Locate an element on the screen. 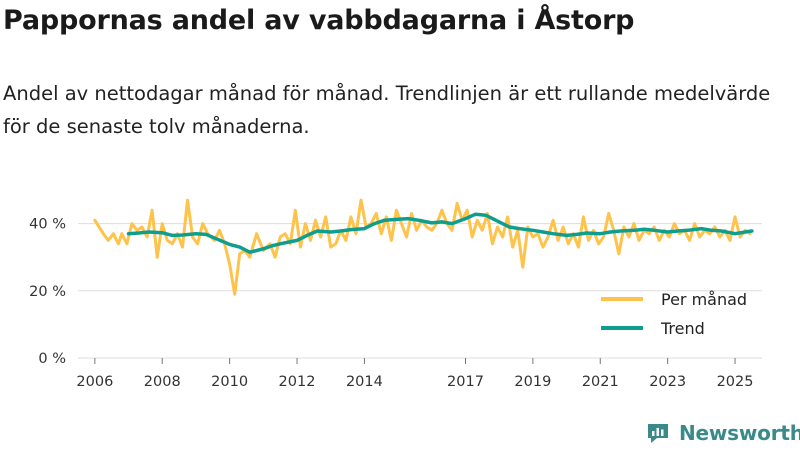 The image size is (800, 450). chart-title: Pappornas andel av vabbdagarna i Åstorp is located at coordinates (319, 20).